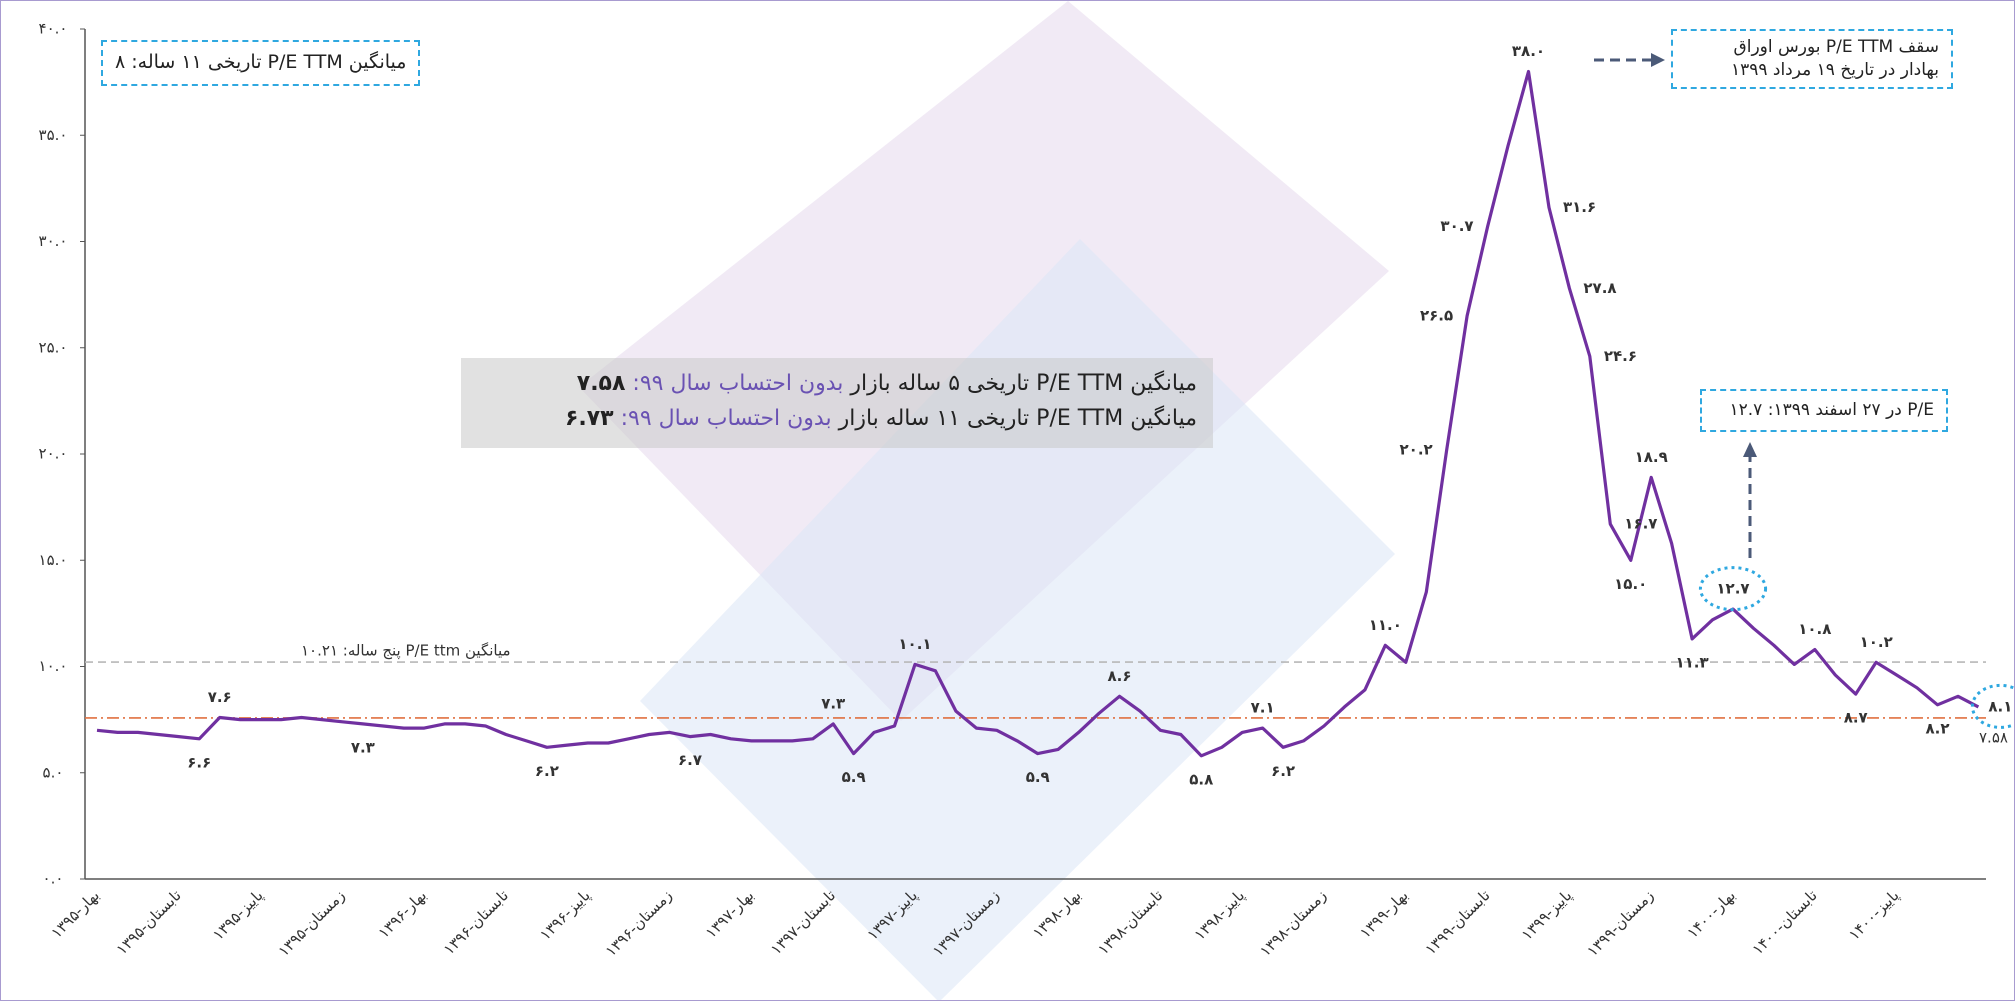 The height and width of the screenshot is (1001, 2015). What do you see at coordinates (1876, 642) in the screenshot?
I see `value-label: ۱۰.۲` at bounding box center [1876, 642].